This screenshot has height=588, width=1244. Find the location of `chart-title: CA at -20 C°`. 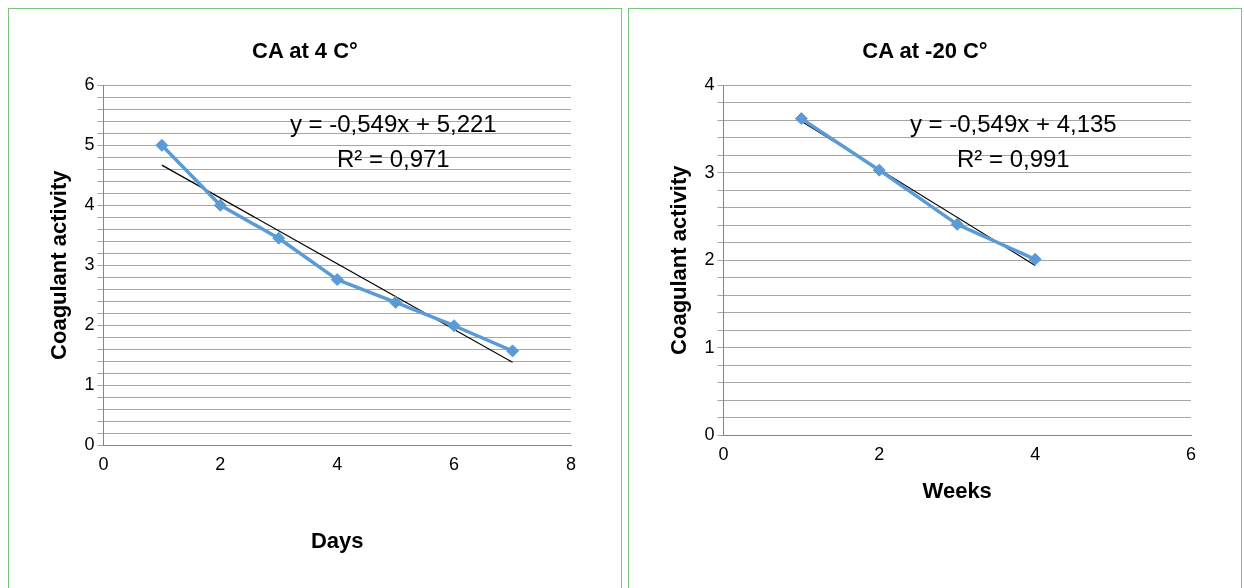

chart-title: CA at -20 C° is located at coordinates (925, 51).